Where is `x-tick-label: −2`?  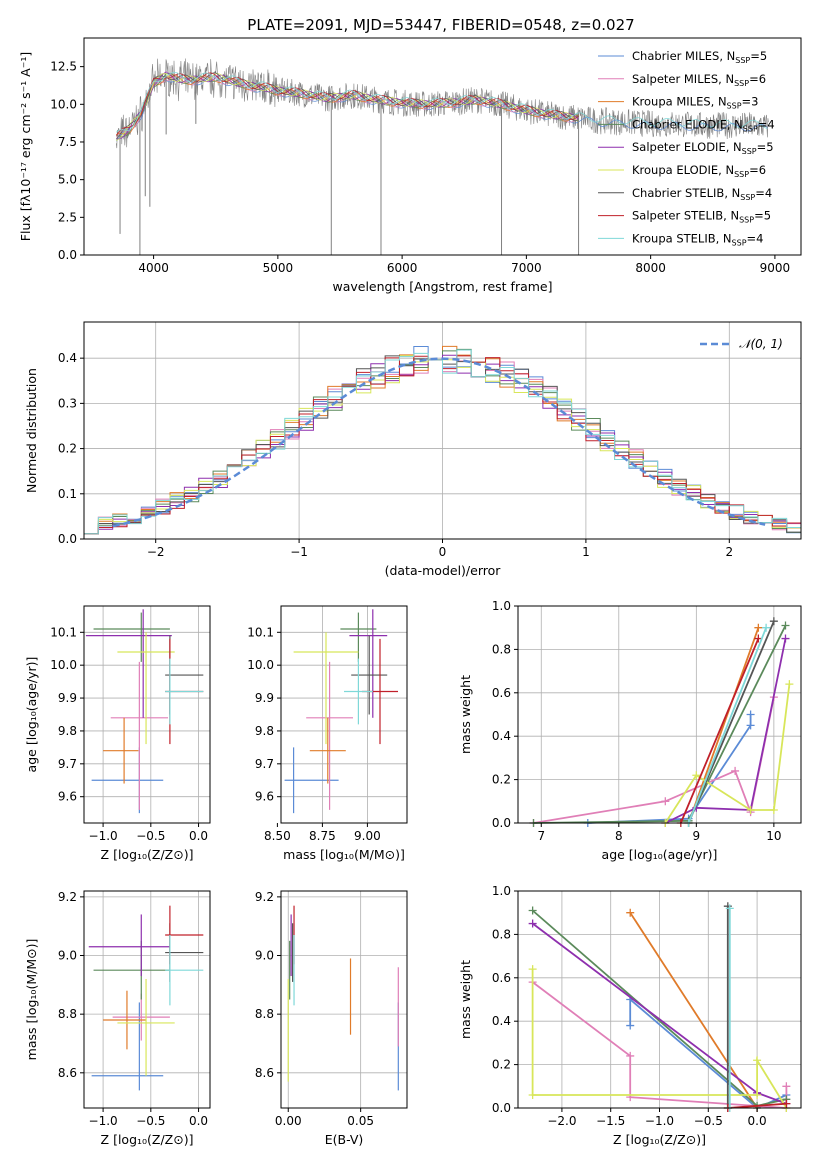 x-tick-label: −2 is located at coordinates (156, 552).